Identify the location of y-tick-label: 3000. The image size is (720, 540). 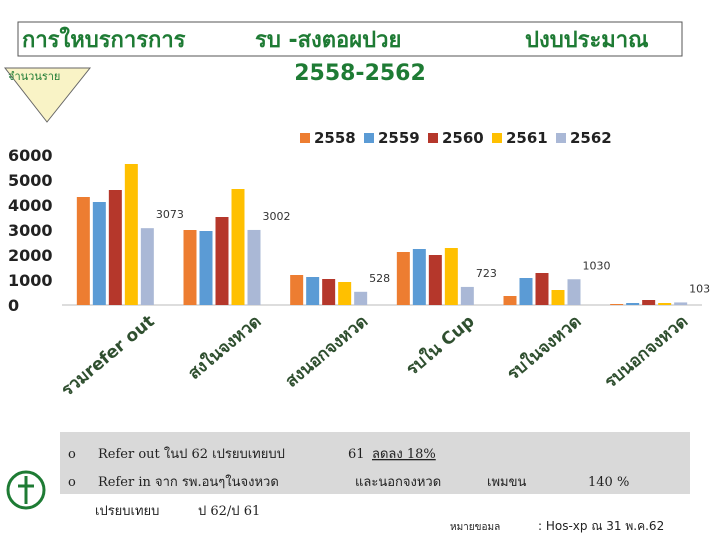
(30, 230).